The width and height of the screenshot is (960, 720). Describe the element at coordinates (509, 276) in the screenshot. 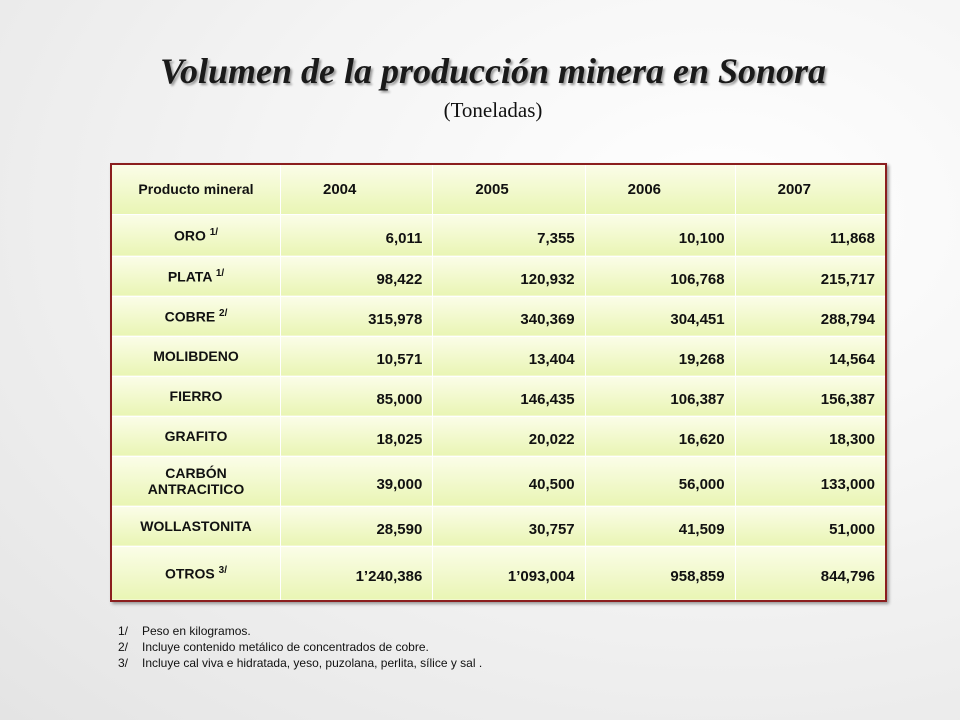

I see `value-cell: 120,932` at that location.